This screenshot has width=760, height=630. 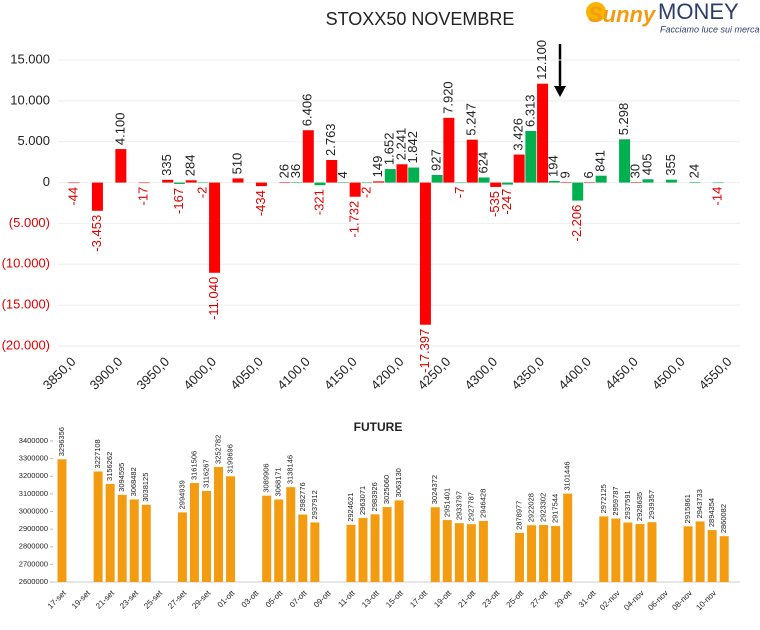 What do you see at coordinates (600, 161) in the screenshot?
I see `data-label: 841` at bounding box center [600, 161].